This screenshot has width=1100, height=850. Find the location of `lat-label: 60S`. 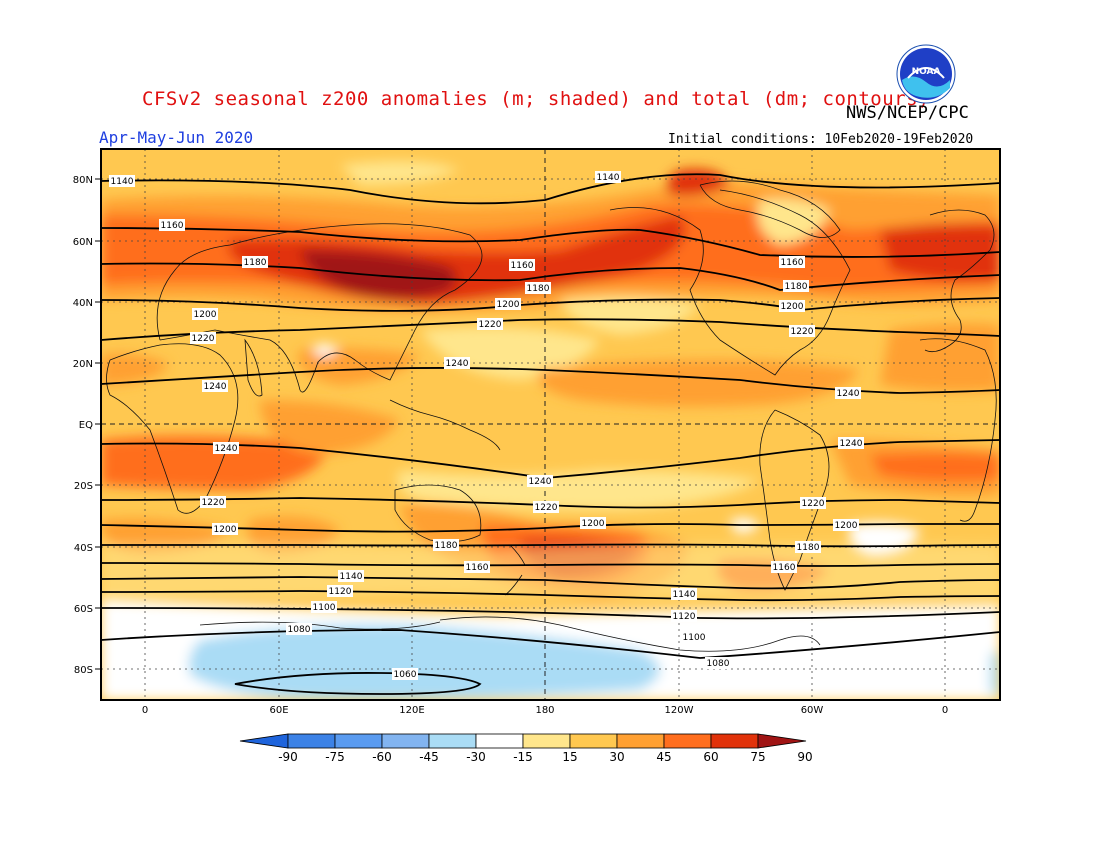

lat-label: 60S is located at coordinates (83, 609).